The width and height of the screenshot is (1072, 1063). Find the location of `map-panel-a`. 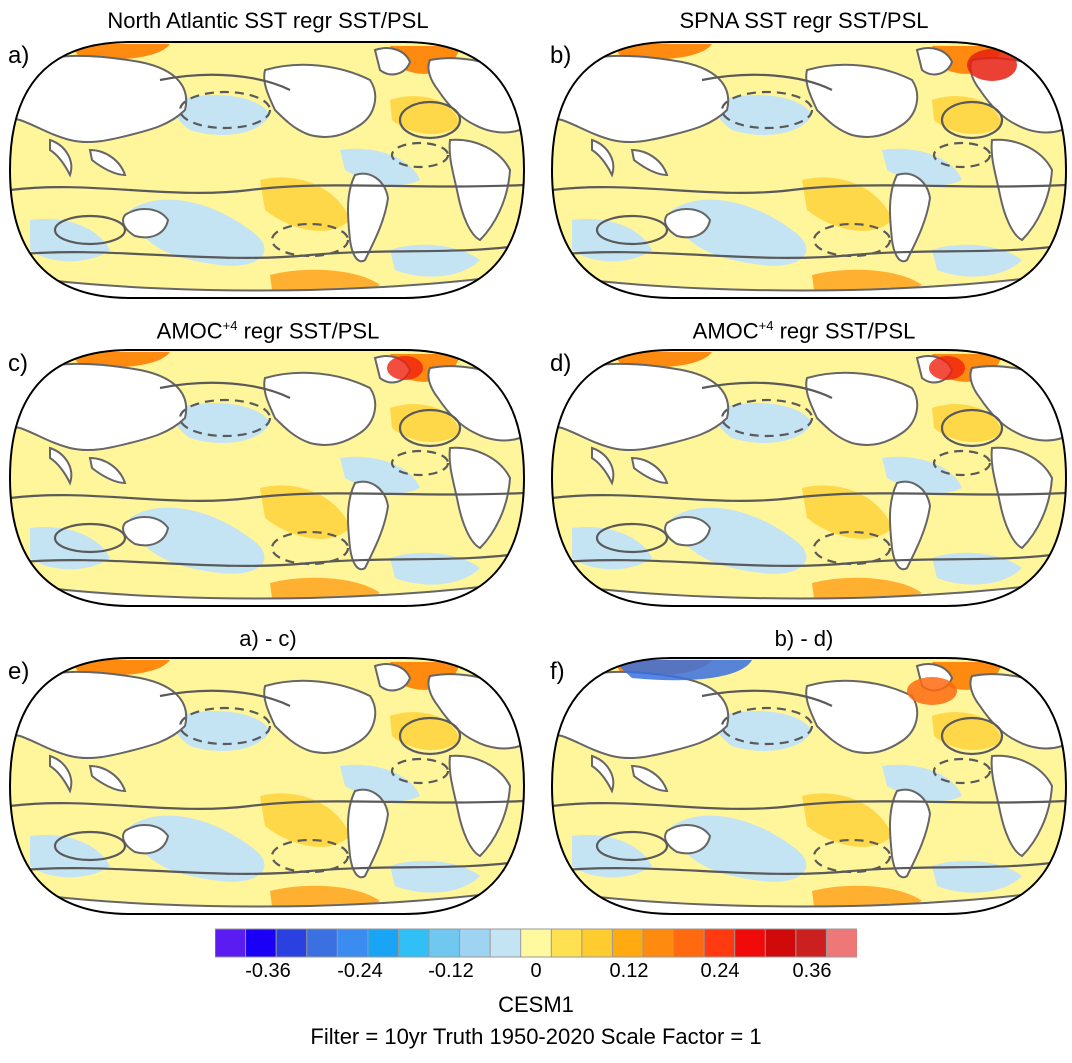

map-panel-a is located at coordinates (267, 170).